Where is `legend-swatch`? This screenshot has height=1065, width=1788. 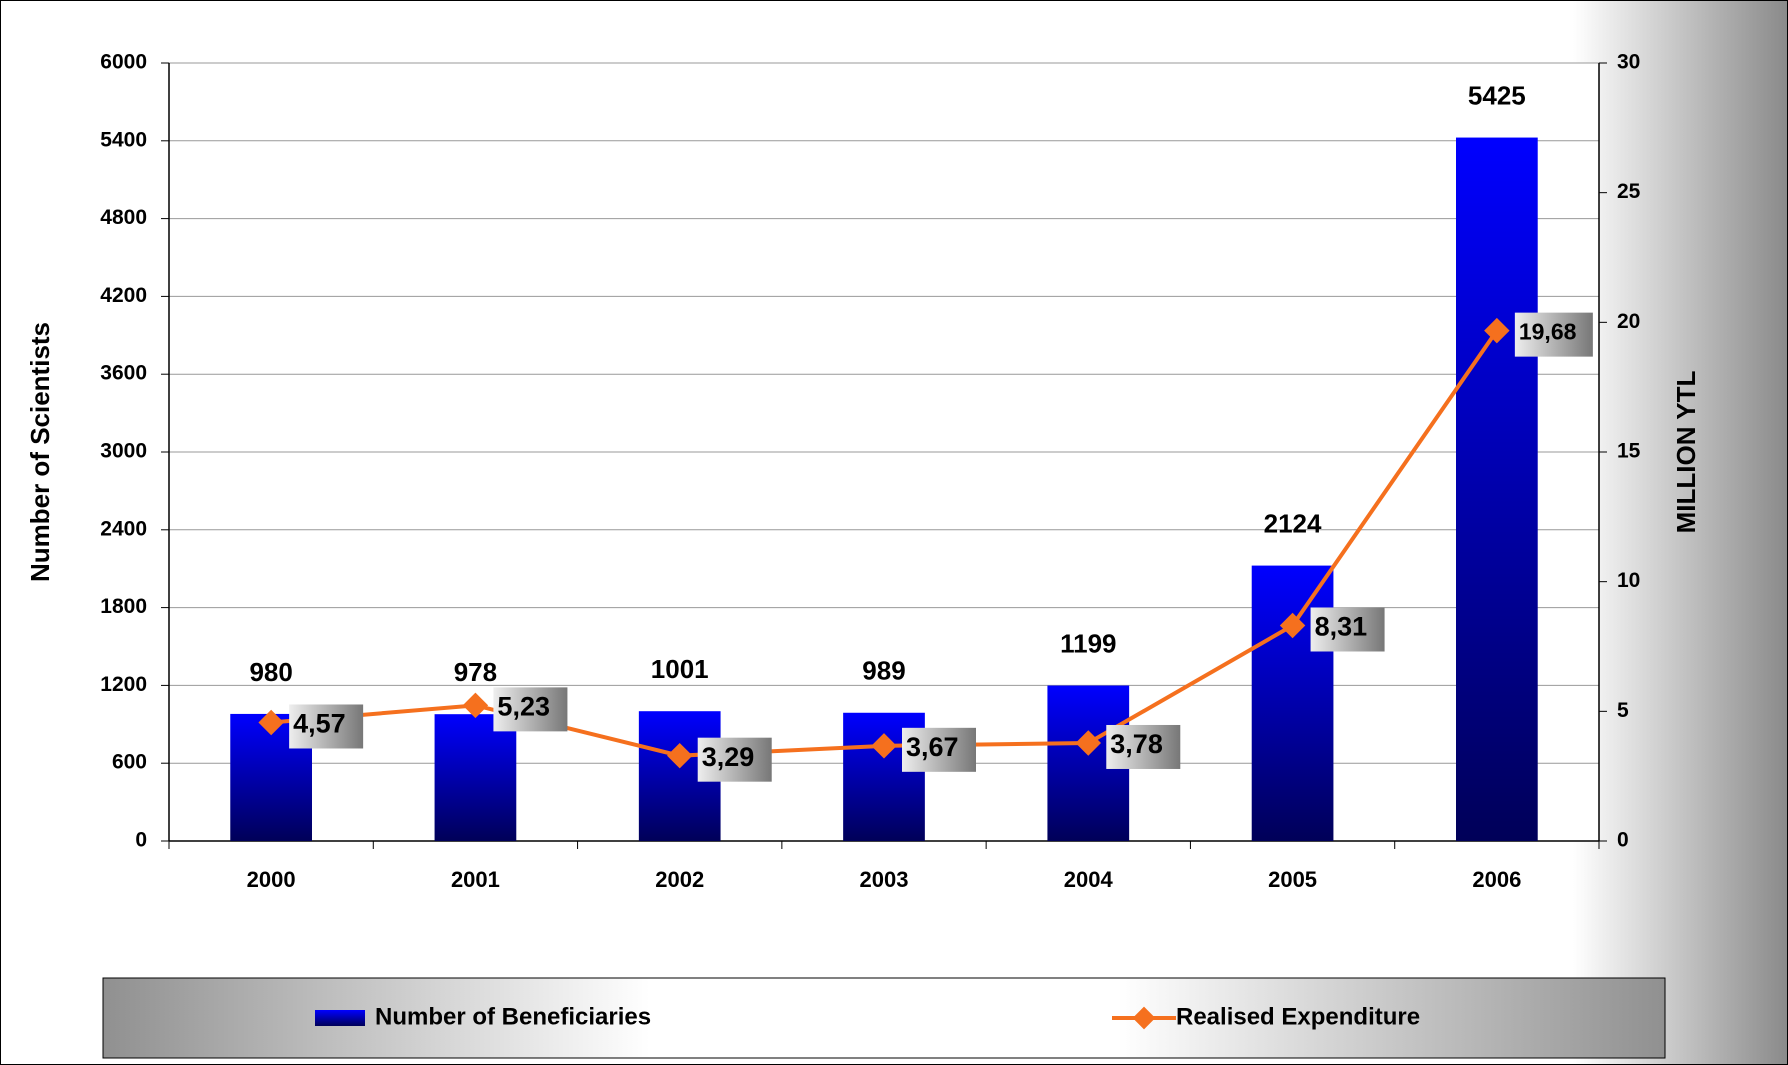 legend-swatch is located at coordinates (340, 1018).